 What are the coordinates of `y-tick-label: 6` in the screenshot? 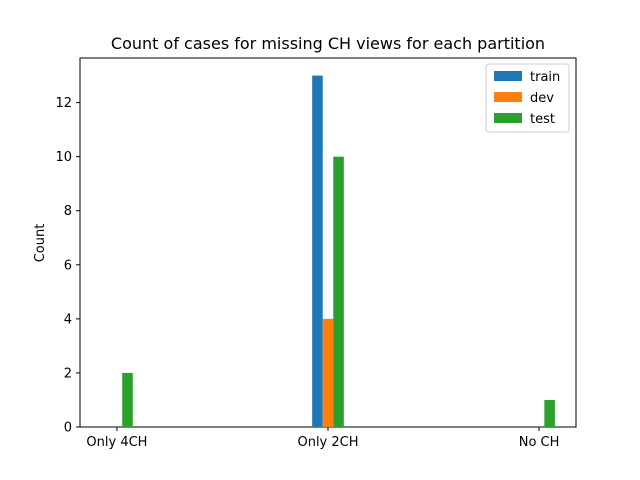 It's located at (68, 265).